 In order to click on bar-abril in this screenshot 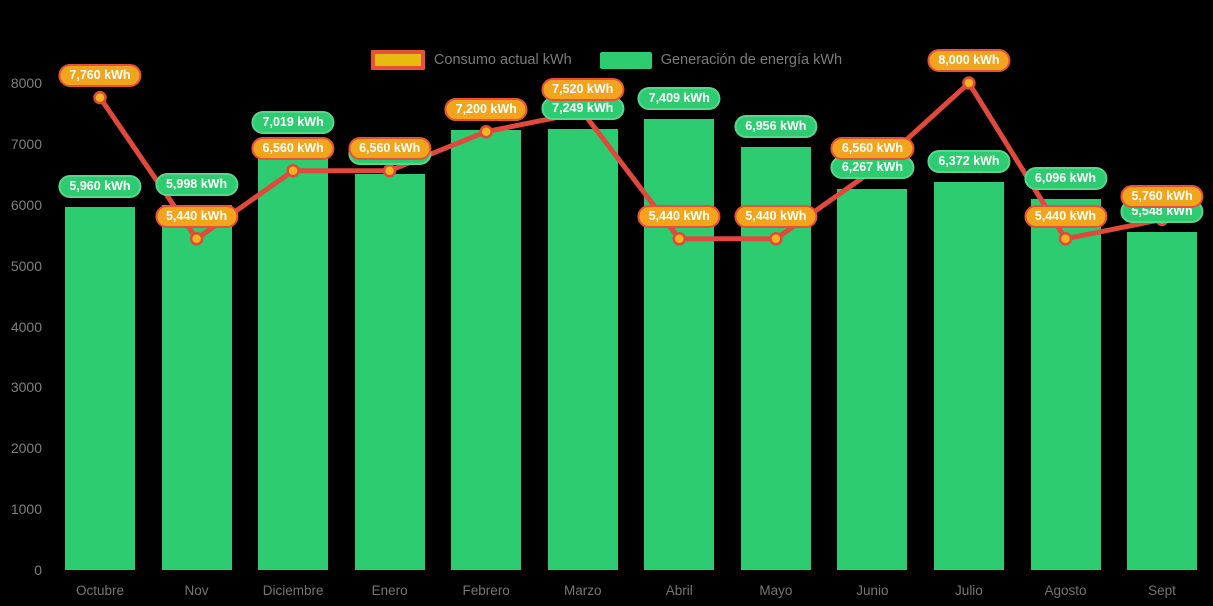, I will do `click(679, 344)`.